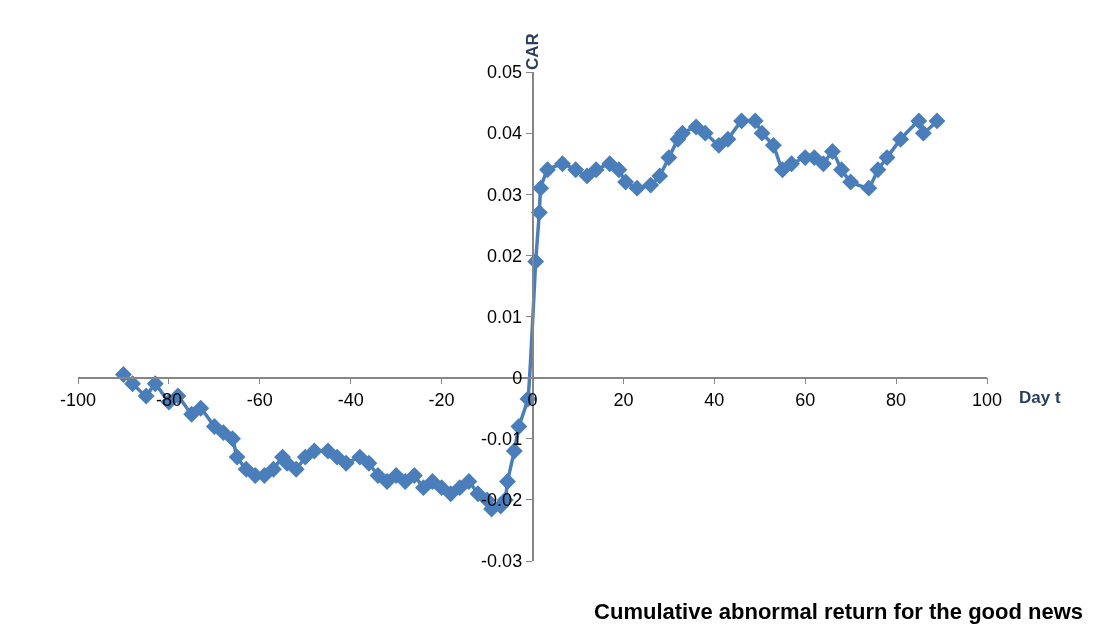  What do you see at coordinates (505, 194) in the screenshot?
I see `y-tick-label: 0.03` at bounding box center [505, 194].